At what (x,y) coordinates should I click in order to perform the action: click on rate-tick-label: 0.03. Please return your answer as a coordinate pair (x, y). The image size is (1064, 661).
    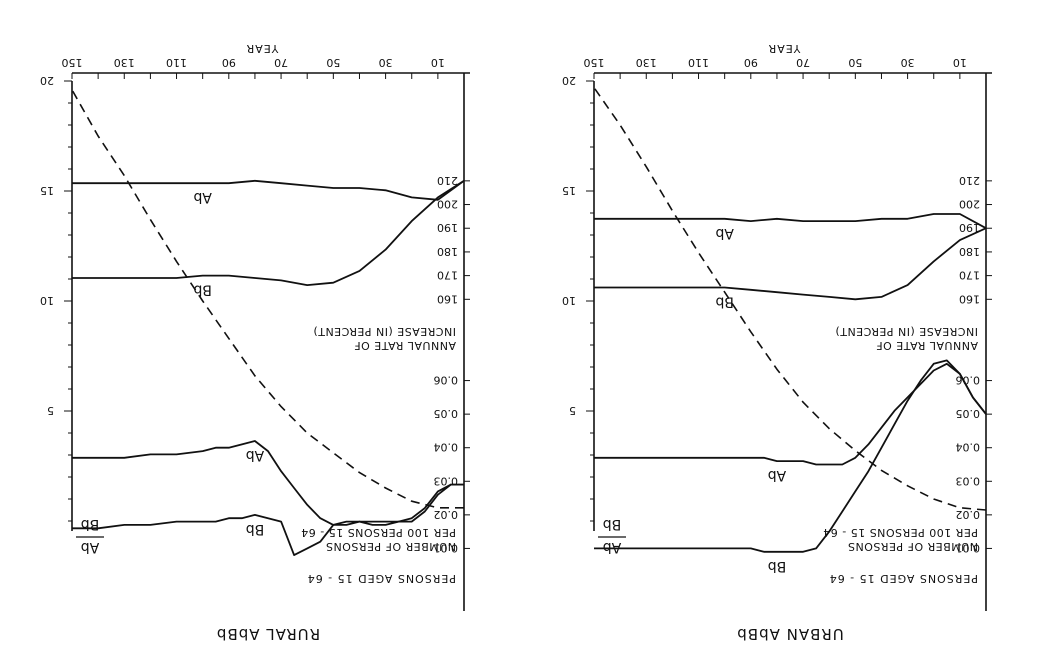
    Looking at the image, I should click on (968, 480).